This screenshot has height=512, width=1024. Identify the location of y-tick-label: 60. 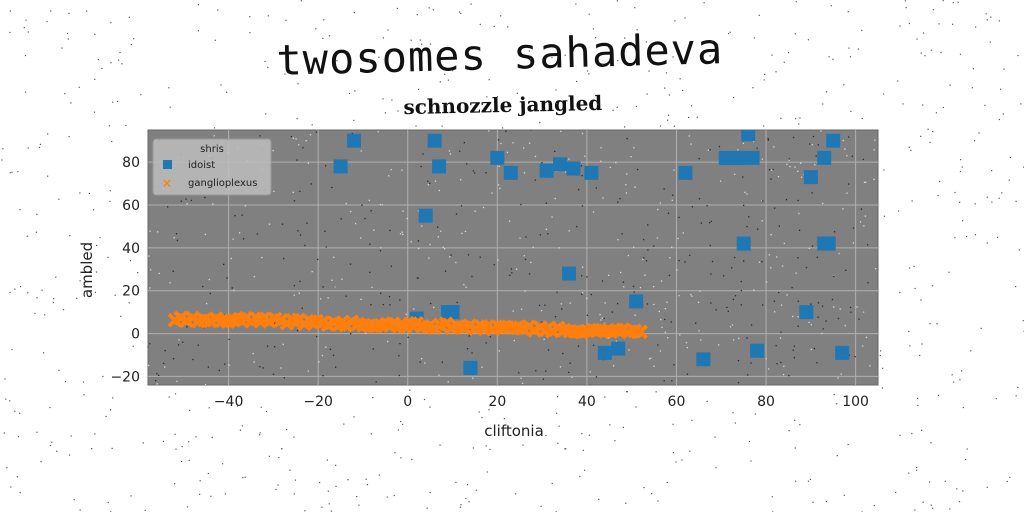
(131, 206).